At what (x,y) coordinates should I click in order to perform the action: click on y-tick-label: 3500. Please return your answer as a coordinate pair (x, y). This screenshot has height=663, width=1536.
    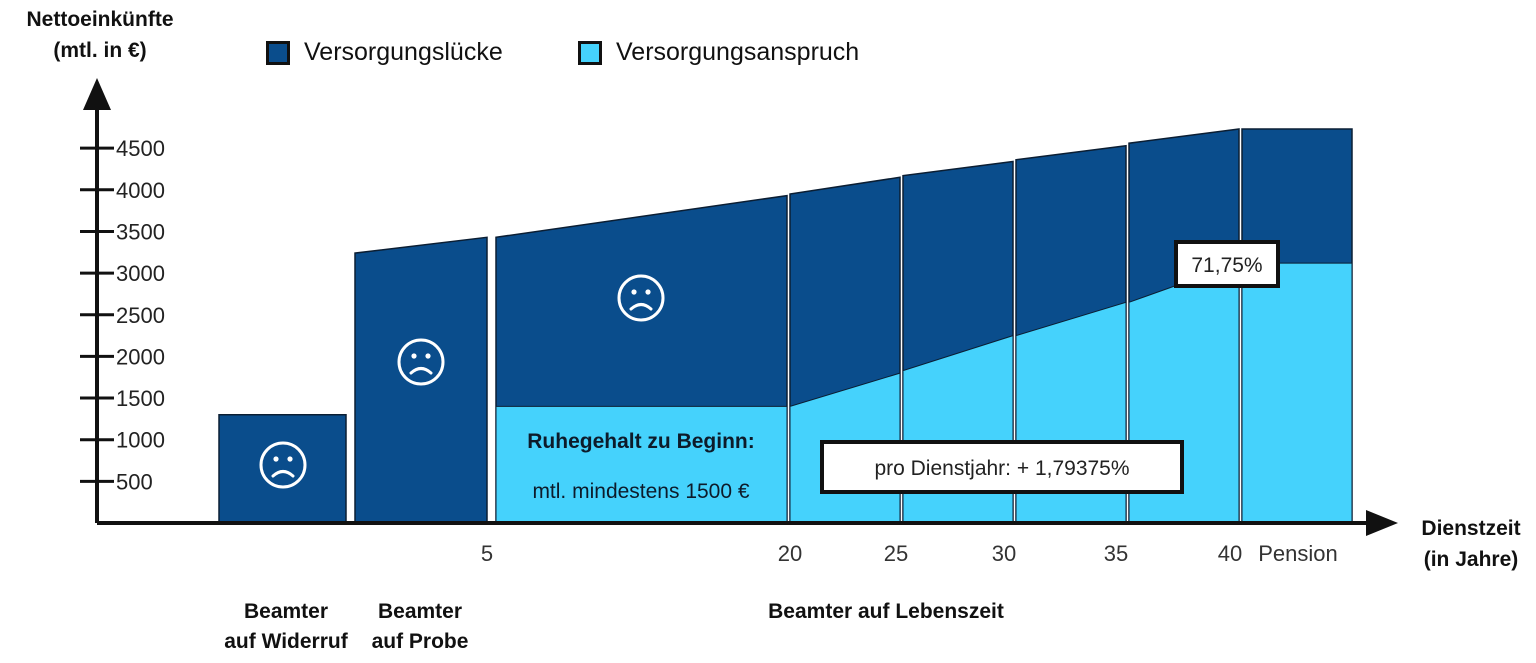
    Looking at the image, I should click on (140, 231).